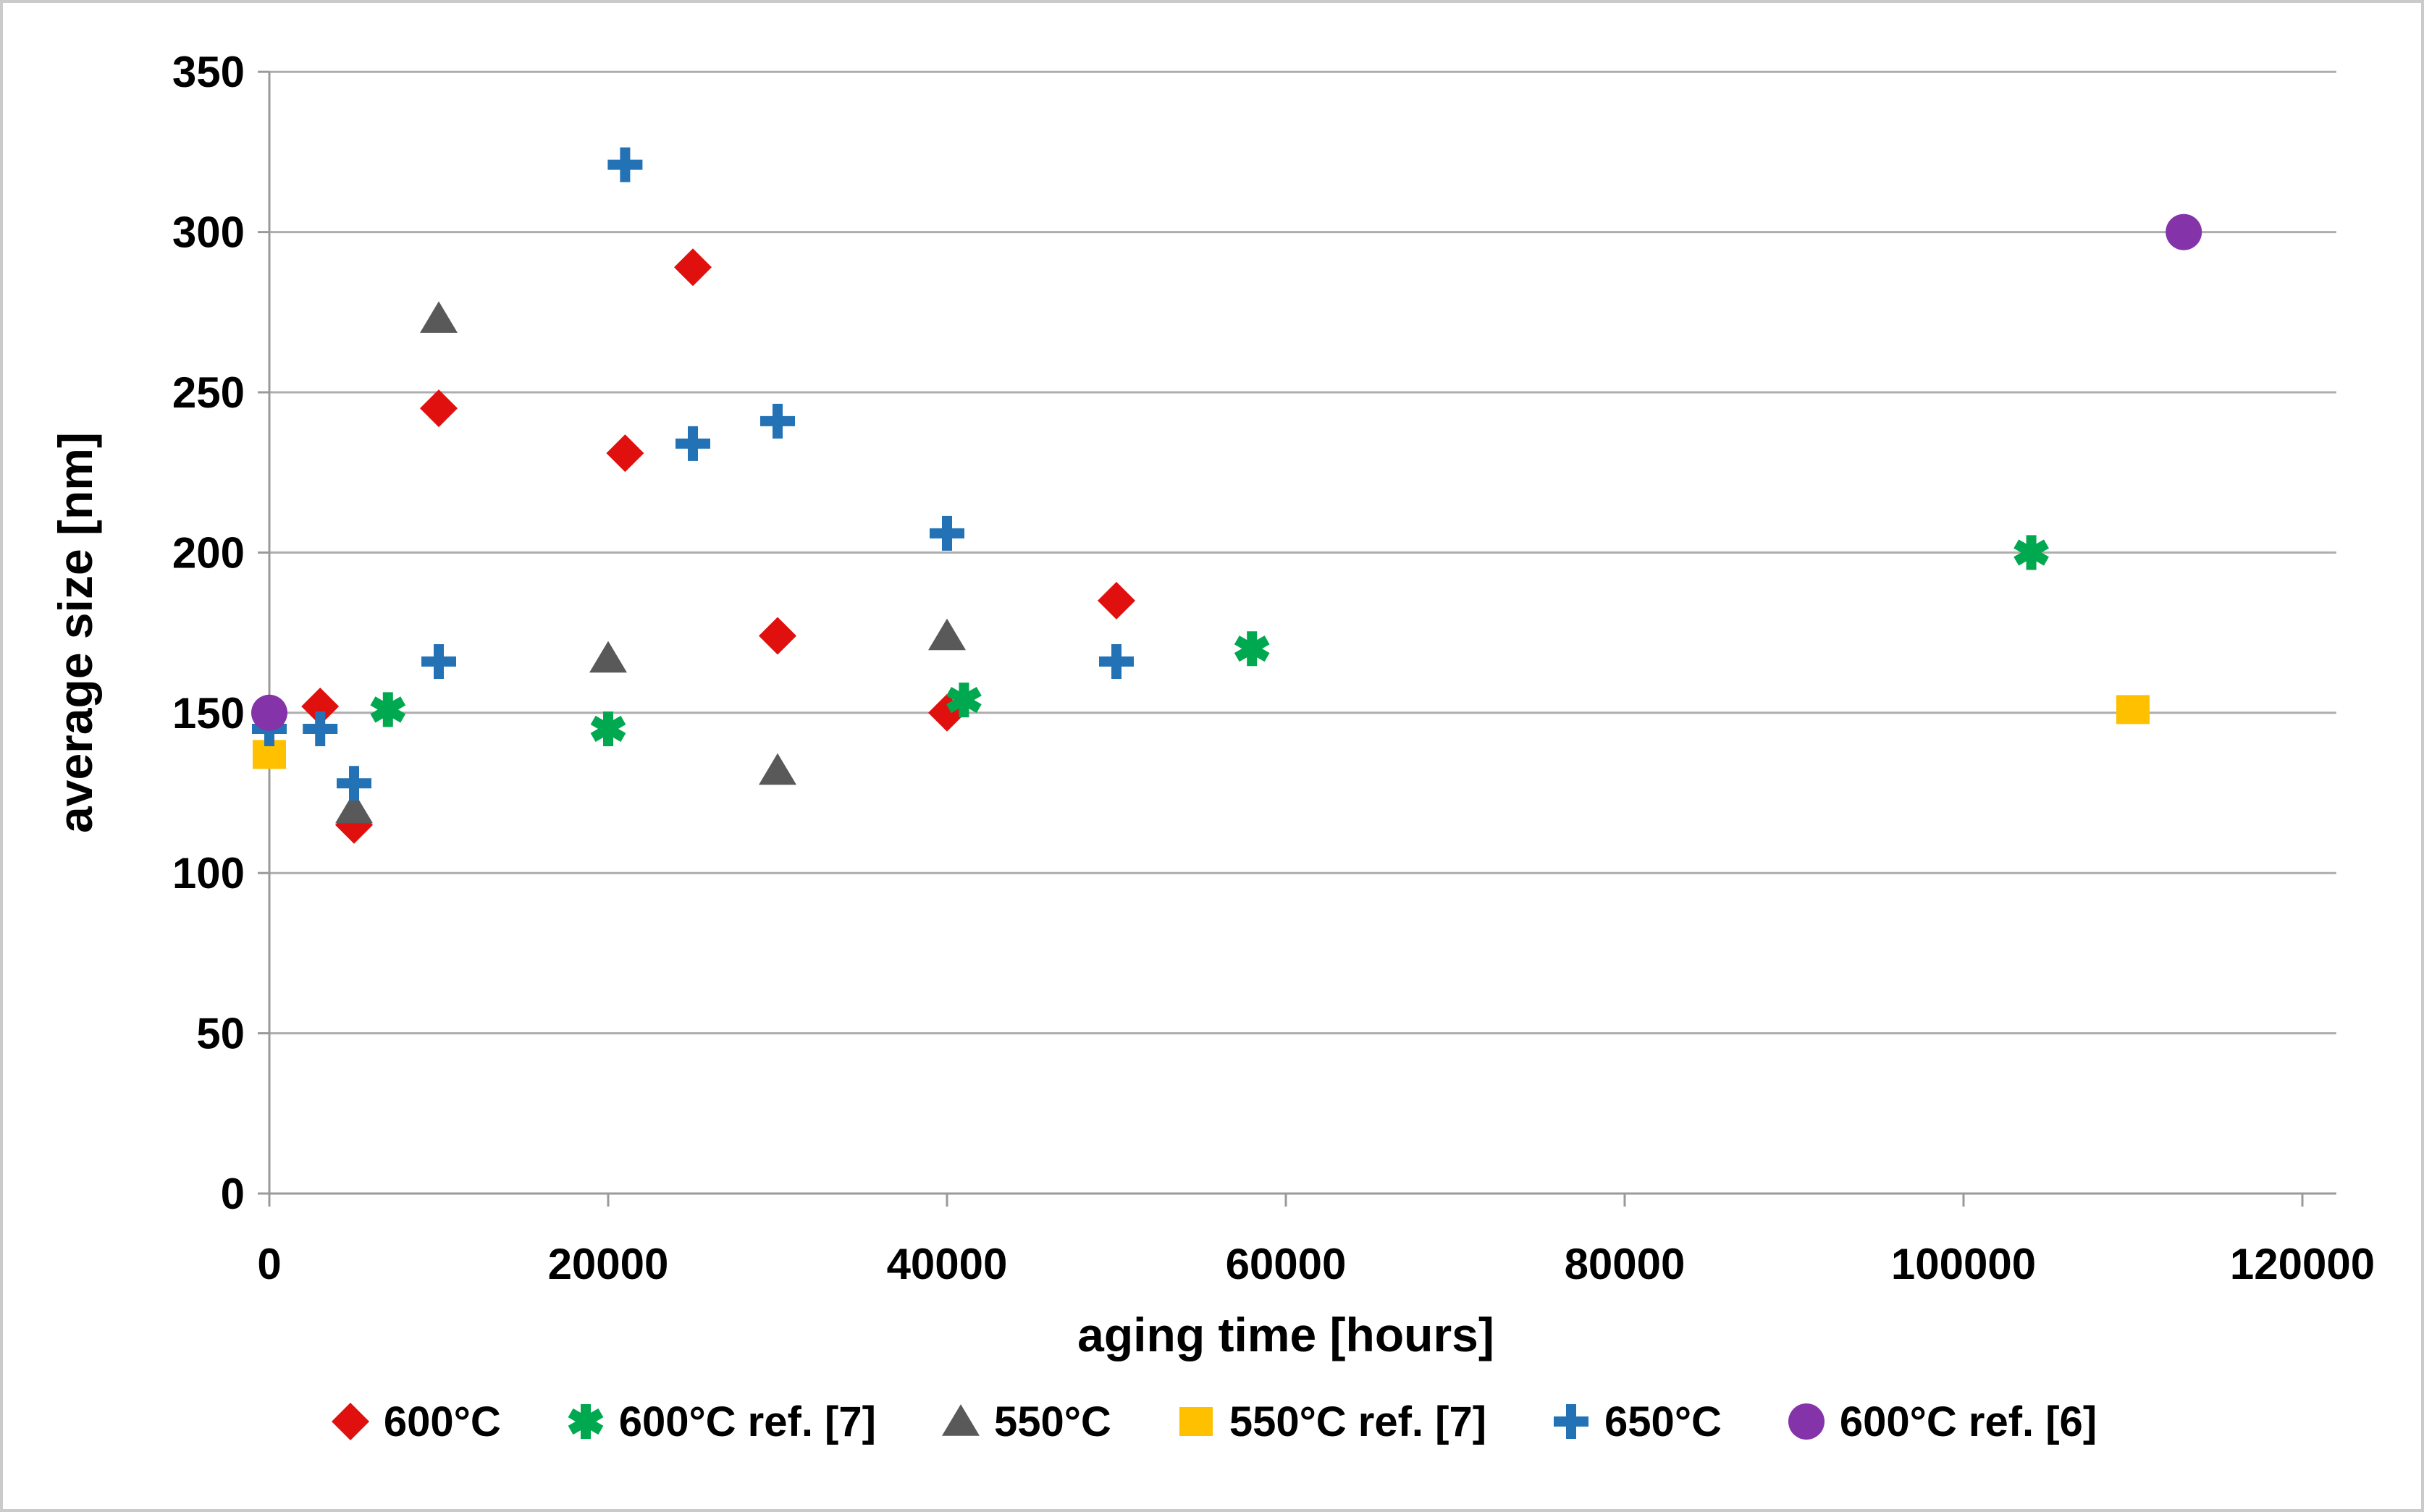 The width and height of the screenshot is (2424, 1512). I want to click on x-tick-label: 80000, so click(1625, 1264).